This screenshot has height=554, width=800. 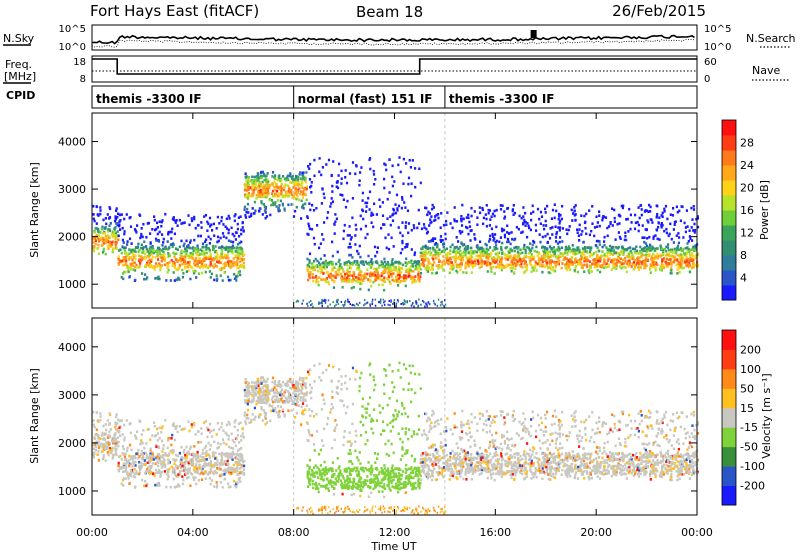 What do you see at coordinates (710, 62) in the screenshot?
I see `nave-tick-high: 60` at bounding box center [710, 62].